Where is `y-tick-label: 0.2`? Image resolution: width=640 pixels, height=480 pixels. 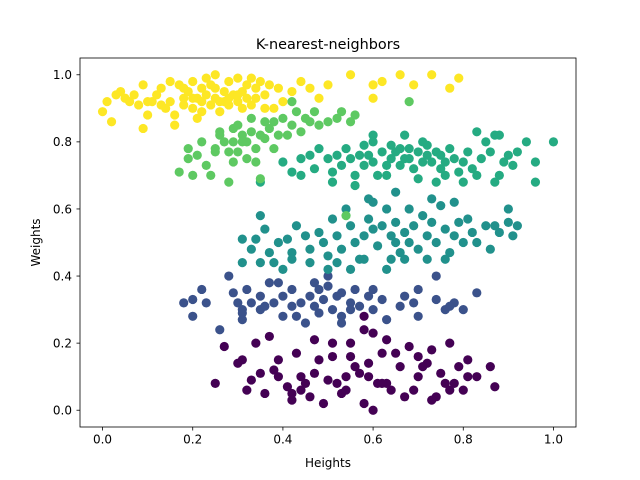 y-tick-label: 0.2 is located at coordinates (62, 343).